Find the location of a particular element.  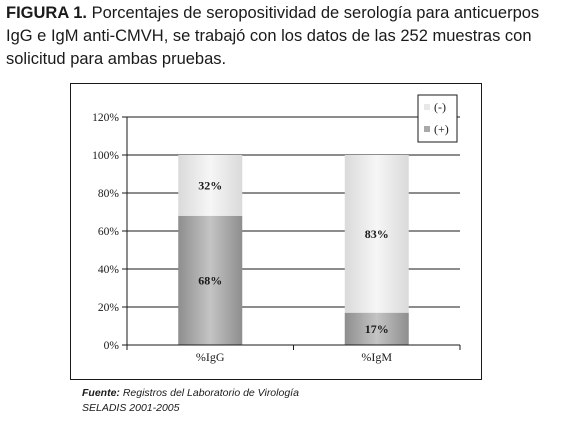

legend-label: (+) is located at coordinates (441, 129).